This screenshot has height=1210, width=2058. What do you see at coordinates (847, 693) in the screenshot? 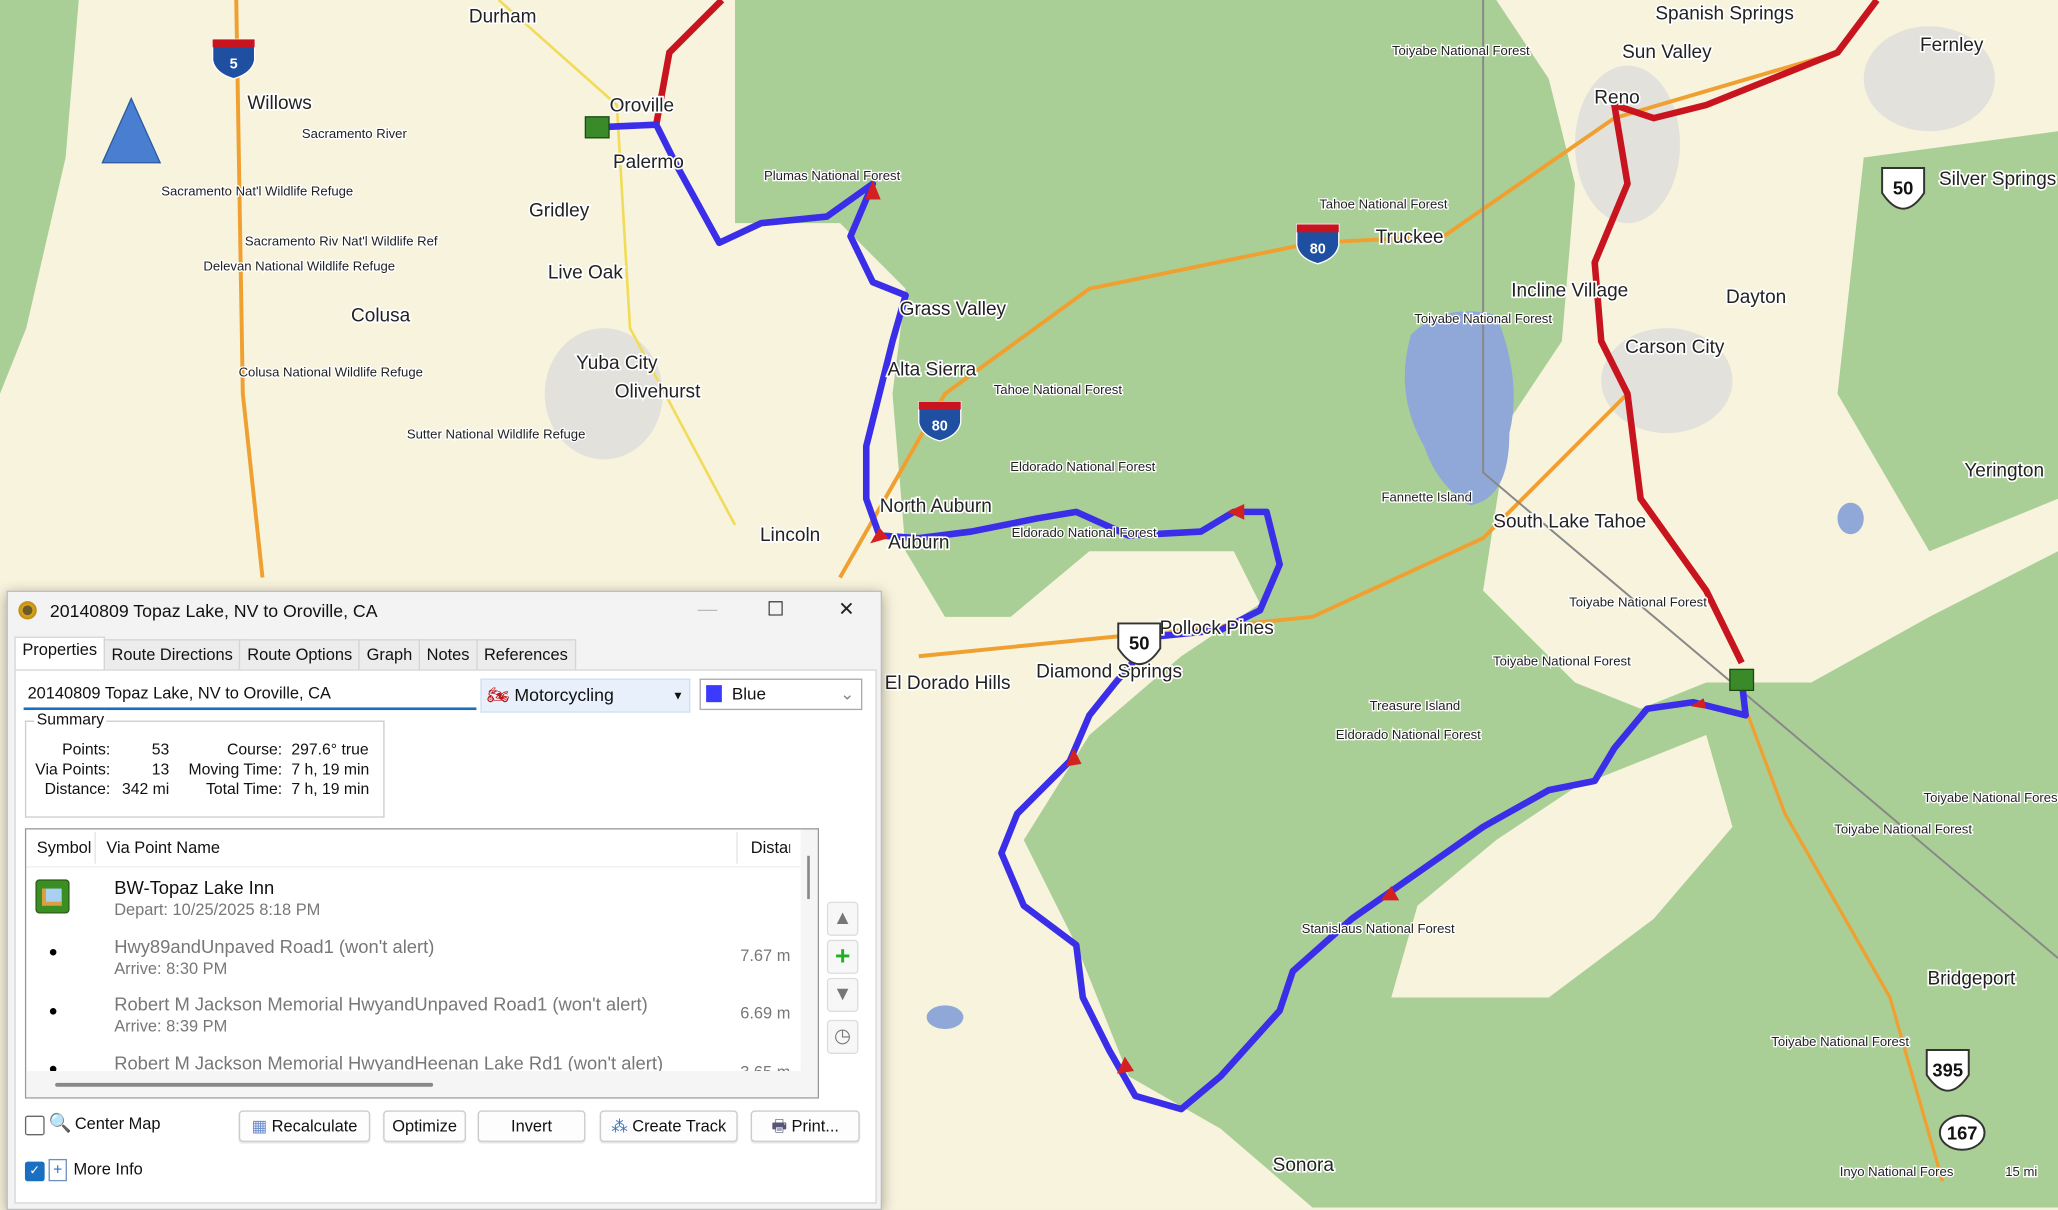
I see `chevron-down-icon: ⌄` at bounding box center [847, 693].